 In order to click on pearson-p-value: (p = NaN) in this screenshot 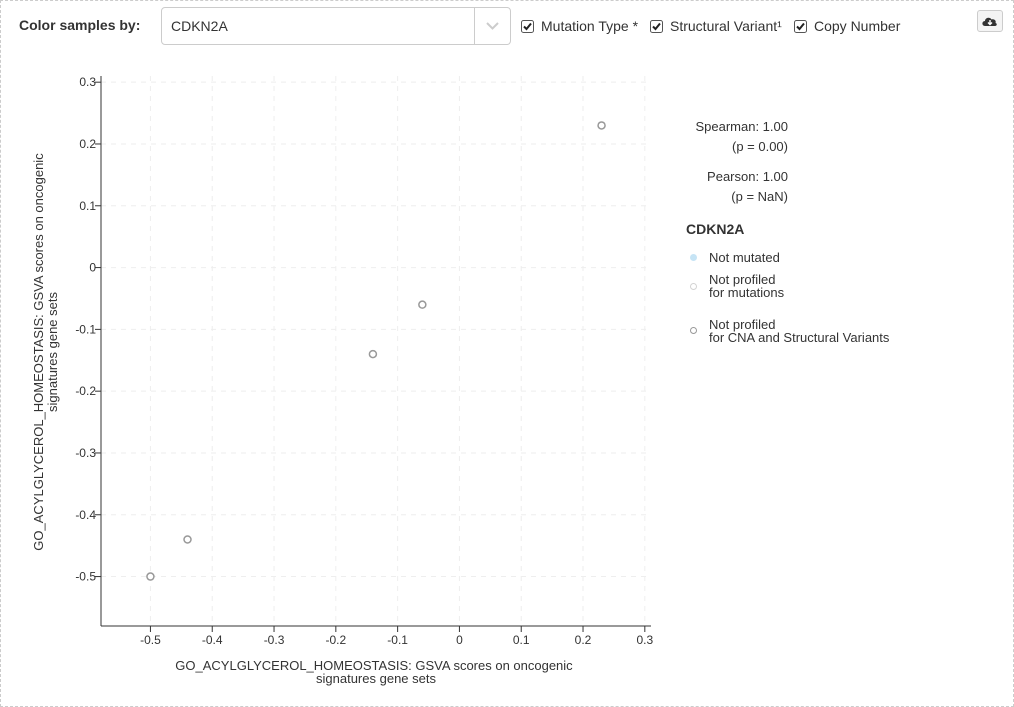, I will do `click(759, 196)`.